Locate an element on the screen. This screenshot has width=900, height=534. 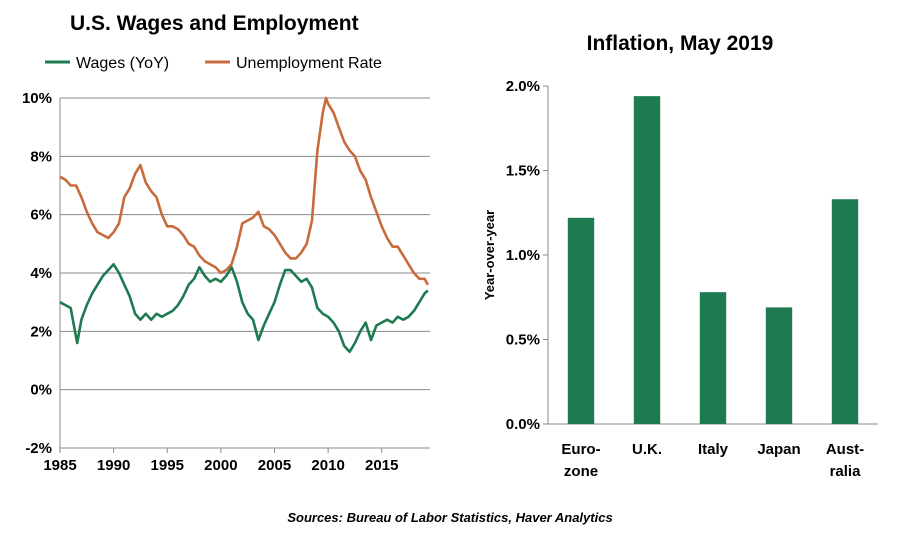
y-tick-label: 1.5% is located at coordinates (523, 171).